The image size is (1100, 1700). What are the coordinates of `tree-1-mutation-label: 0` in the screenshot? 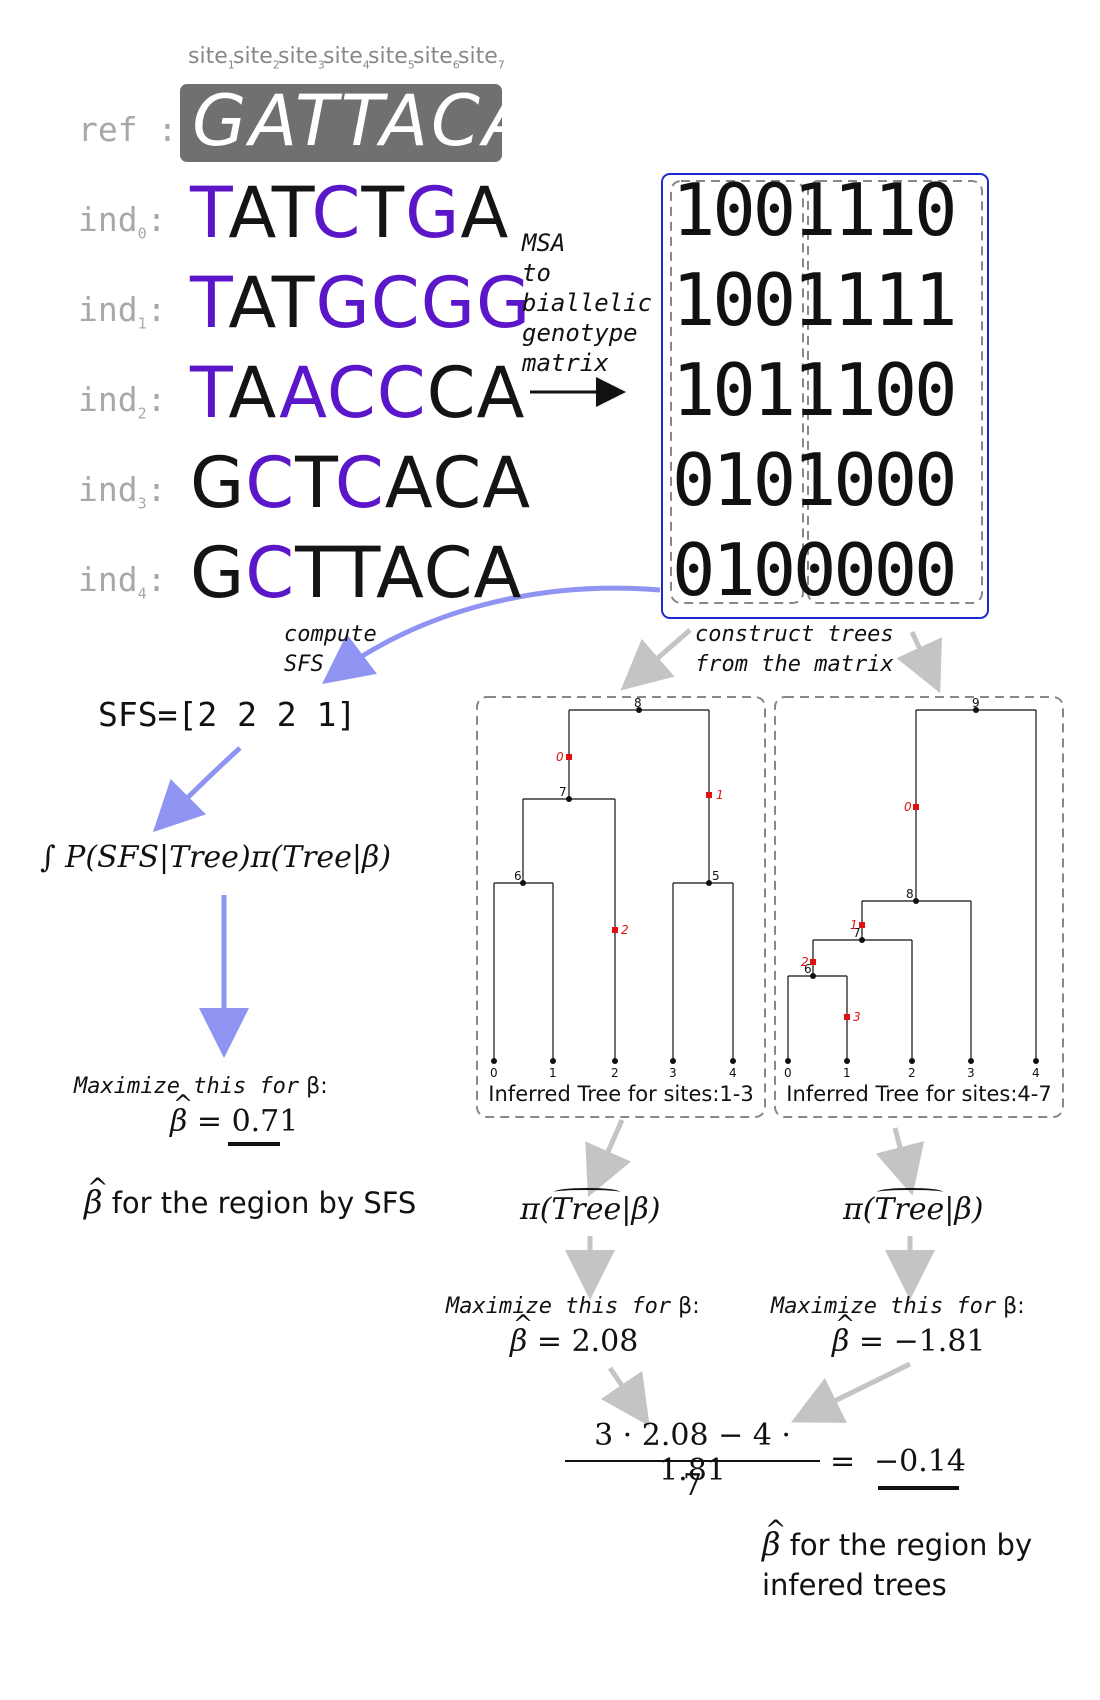 It's located at (560, 757).